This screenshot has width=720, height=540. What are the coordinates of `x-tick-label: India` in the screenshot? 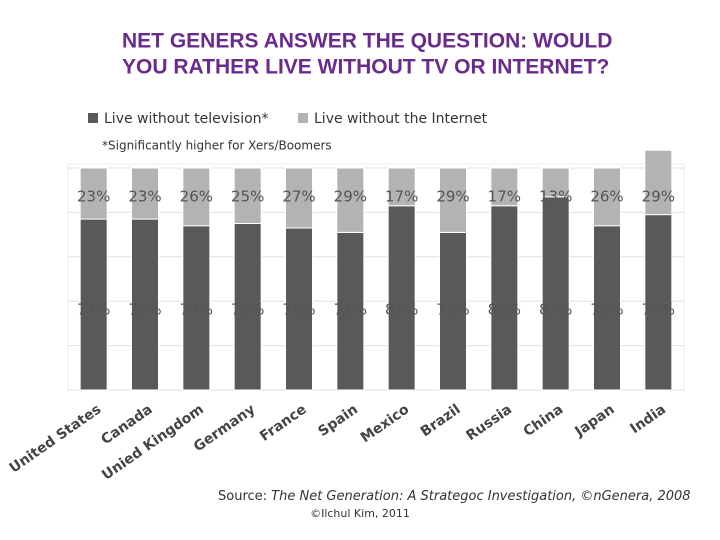 It's located at (647, 419).